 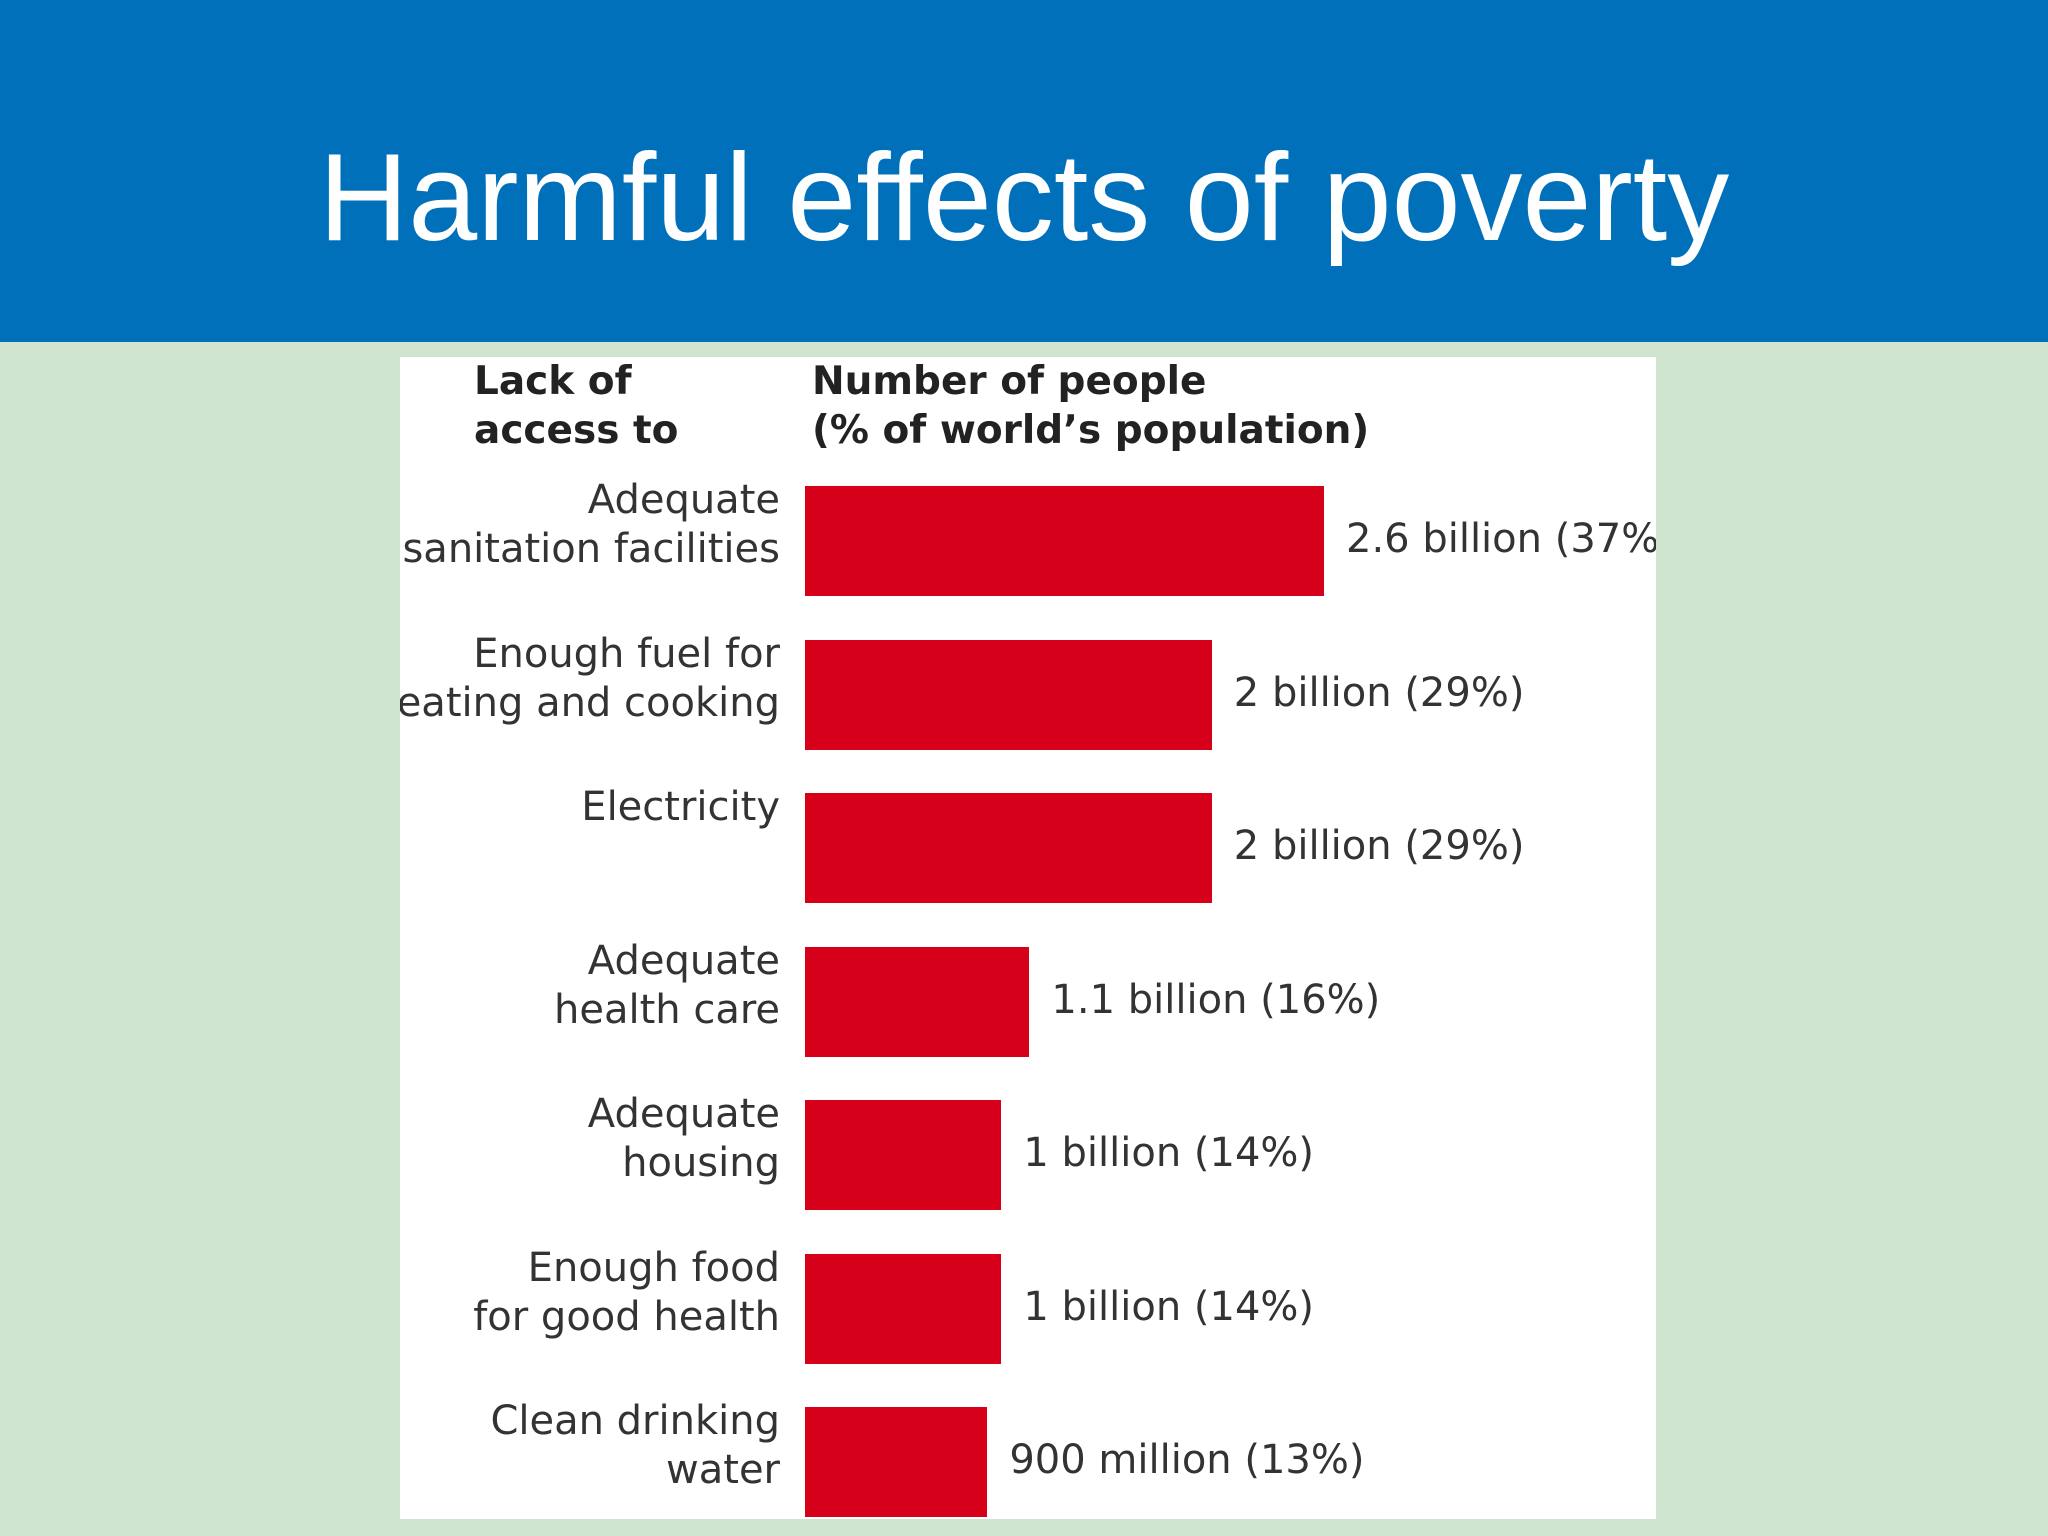 What do you see at coordinates (680, 807) in the screenshot?
I see `category-label-line: Electricity` at bounding box center [680, 807].